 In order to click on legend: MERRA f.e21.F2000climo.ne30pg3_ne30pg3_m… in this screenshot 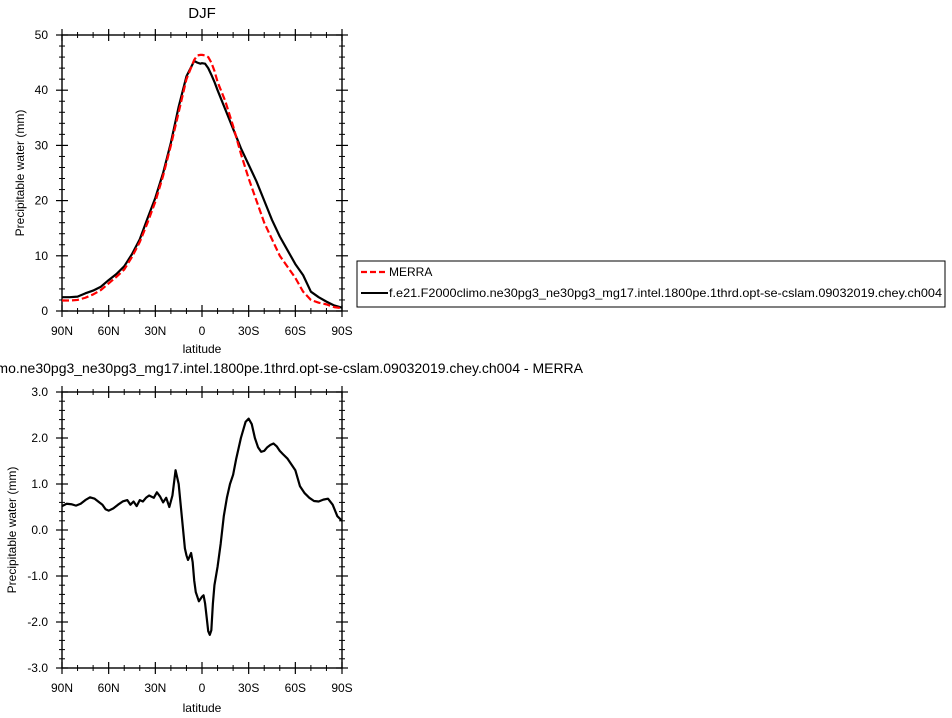, I will do `click(651, 284)`.